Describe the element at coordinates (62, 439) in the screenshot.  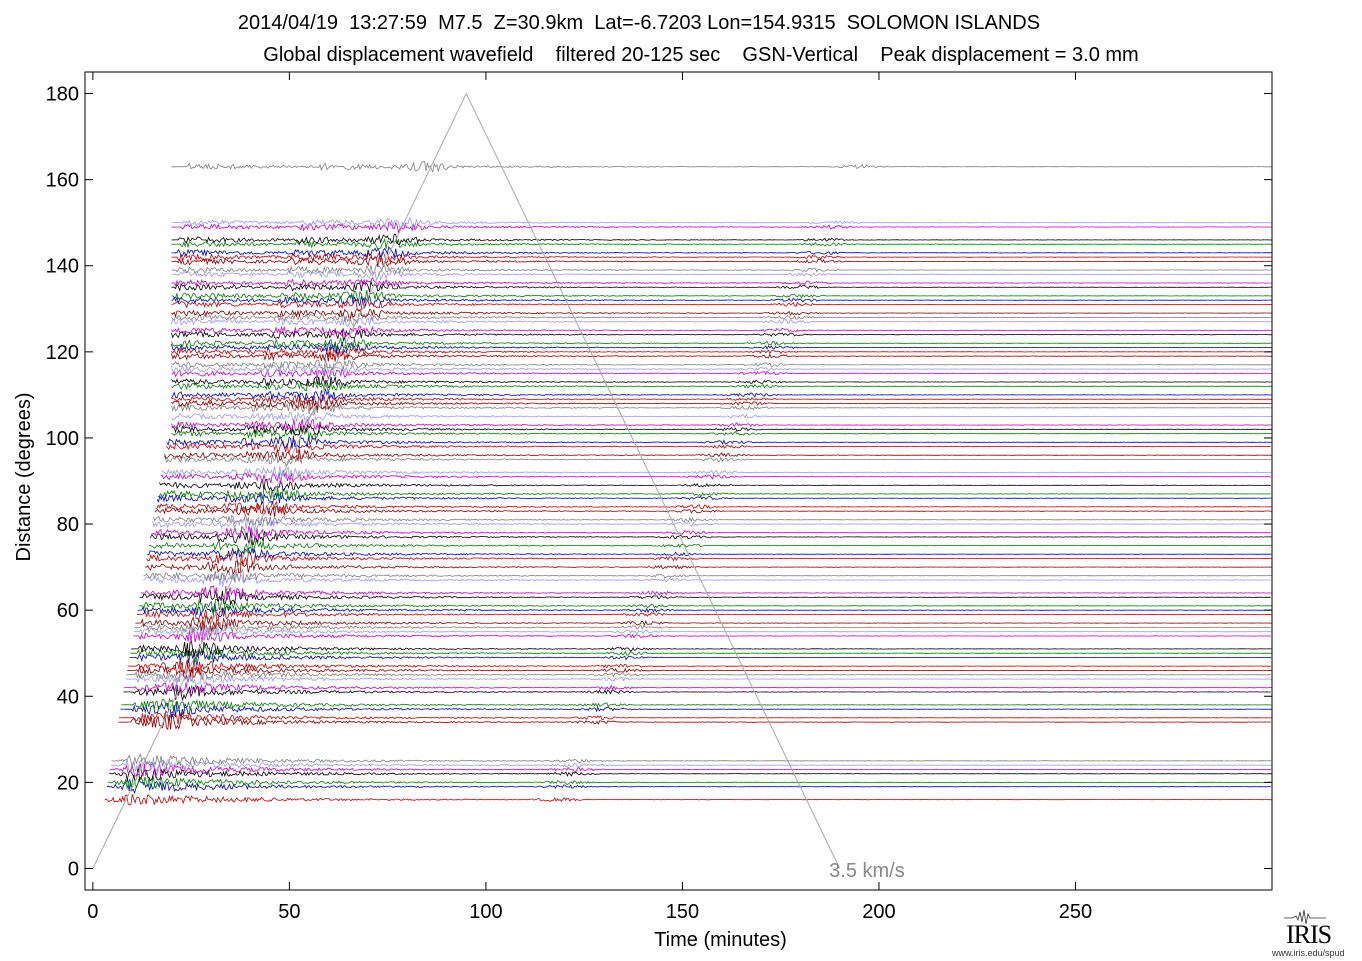
I see `y-tick-label: 100` at that location.